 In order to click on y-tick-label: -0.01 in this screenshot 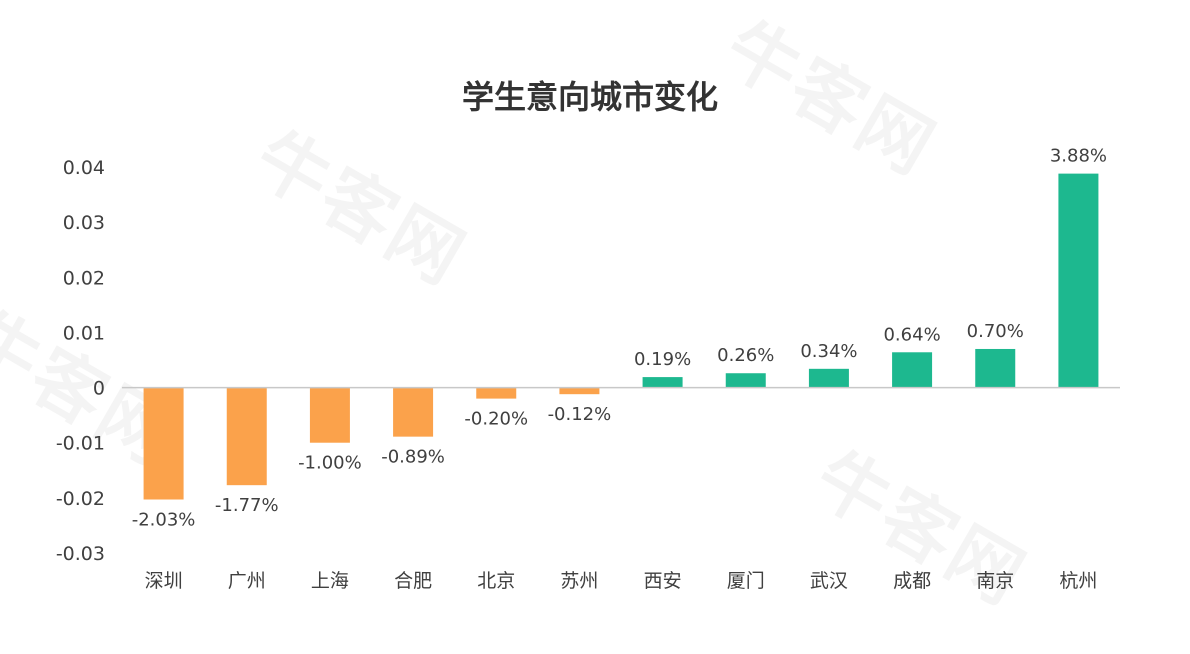, I will do `click(80, 444)`.